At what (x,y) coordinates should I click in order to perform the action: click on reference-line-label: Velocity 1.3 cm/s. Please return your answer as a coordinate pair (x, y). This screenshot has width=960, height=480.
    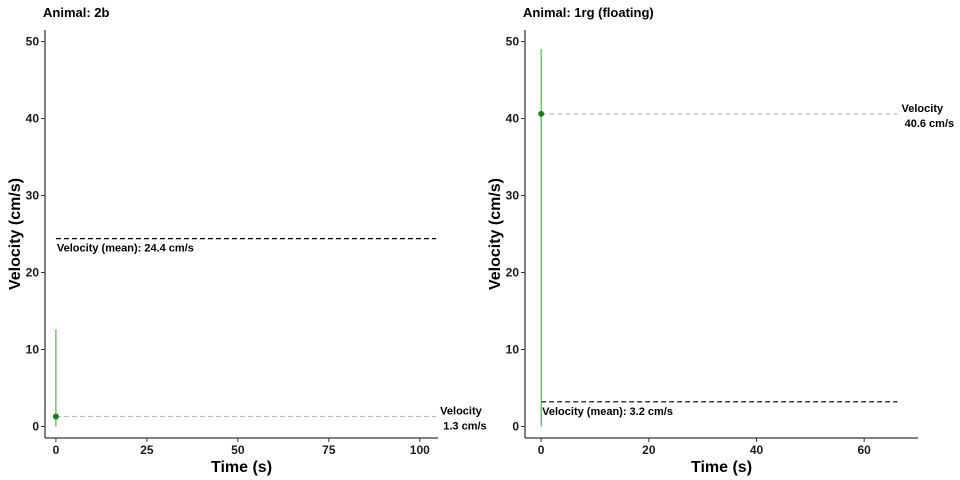
    Looking at the image, I should click on (463, 418).